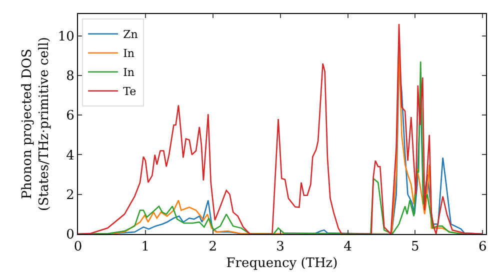  What do you see at coordinates (66, 36) in the screenshot?
I see `y-tick-label: 10` at bounding box center [66, 36].